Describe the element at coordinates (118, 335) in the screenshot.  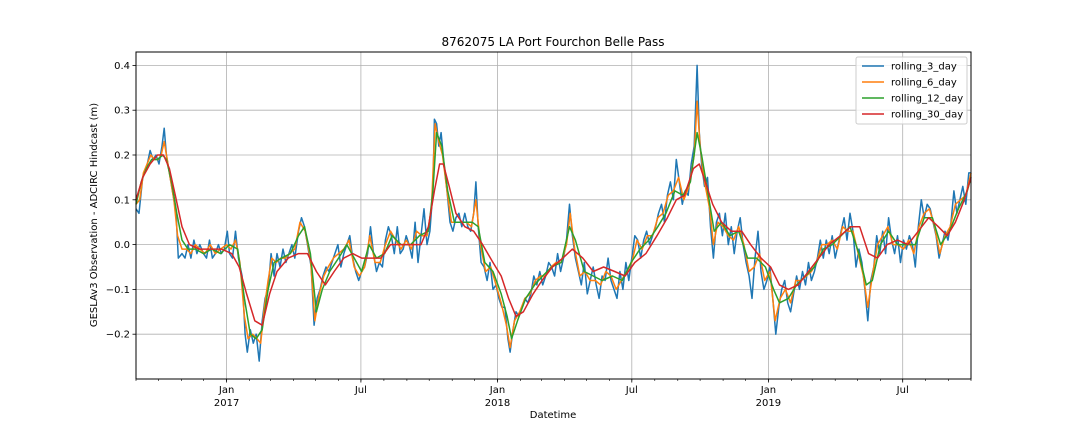
I see `y-tick-label: −0.2` at that location.